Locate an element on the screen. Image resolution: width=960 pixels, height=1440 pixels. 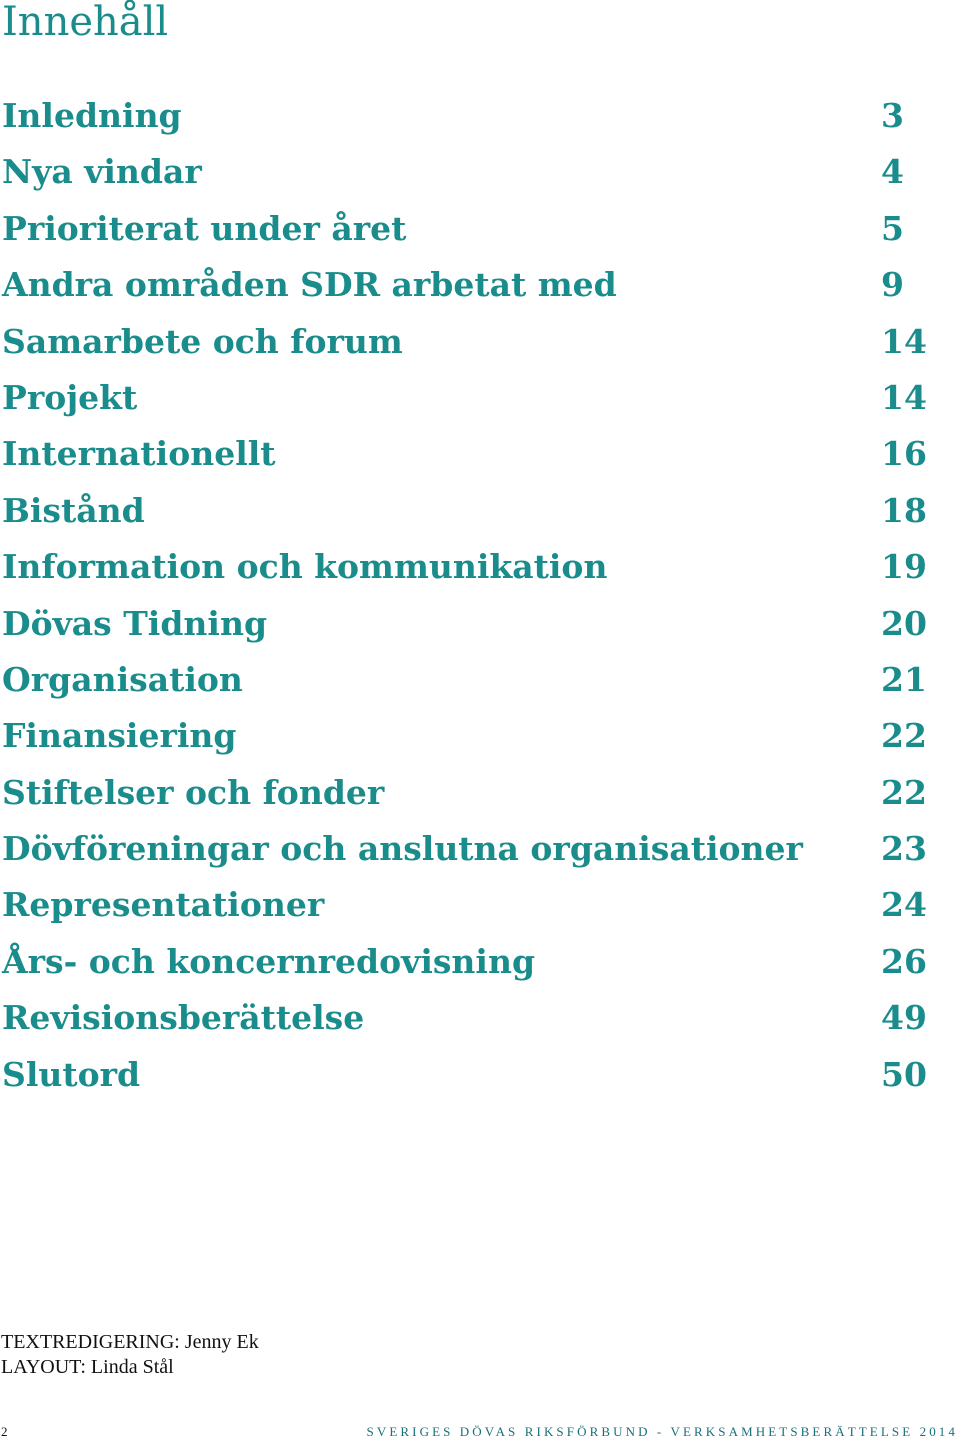
toc-entry: Representationer 24 is located at coordinates (480, 905).